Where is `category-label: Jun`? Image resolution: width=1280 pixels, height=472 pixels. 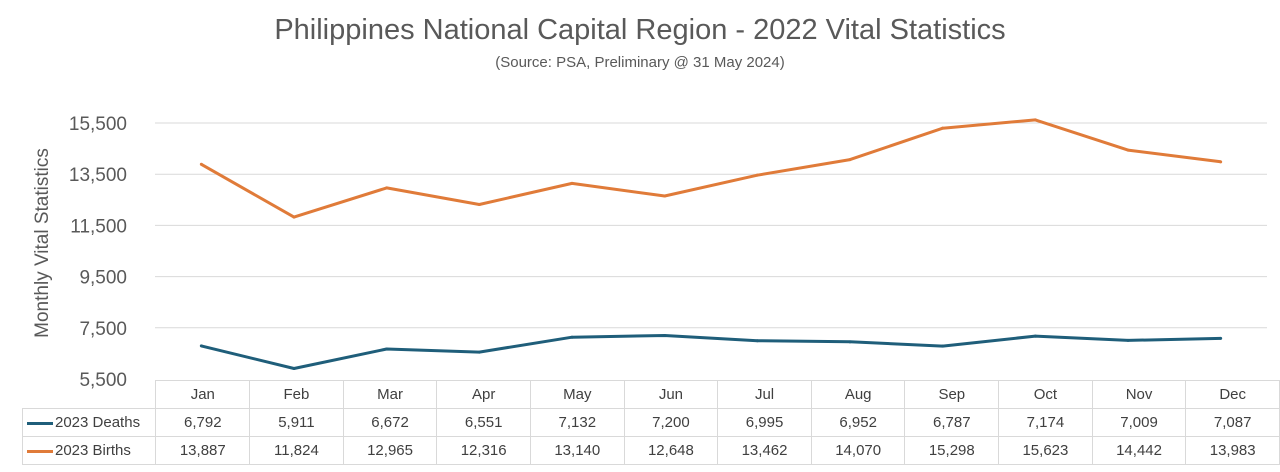
category-label: Jun is located at coordinates (671, 394).